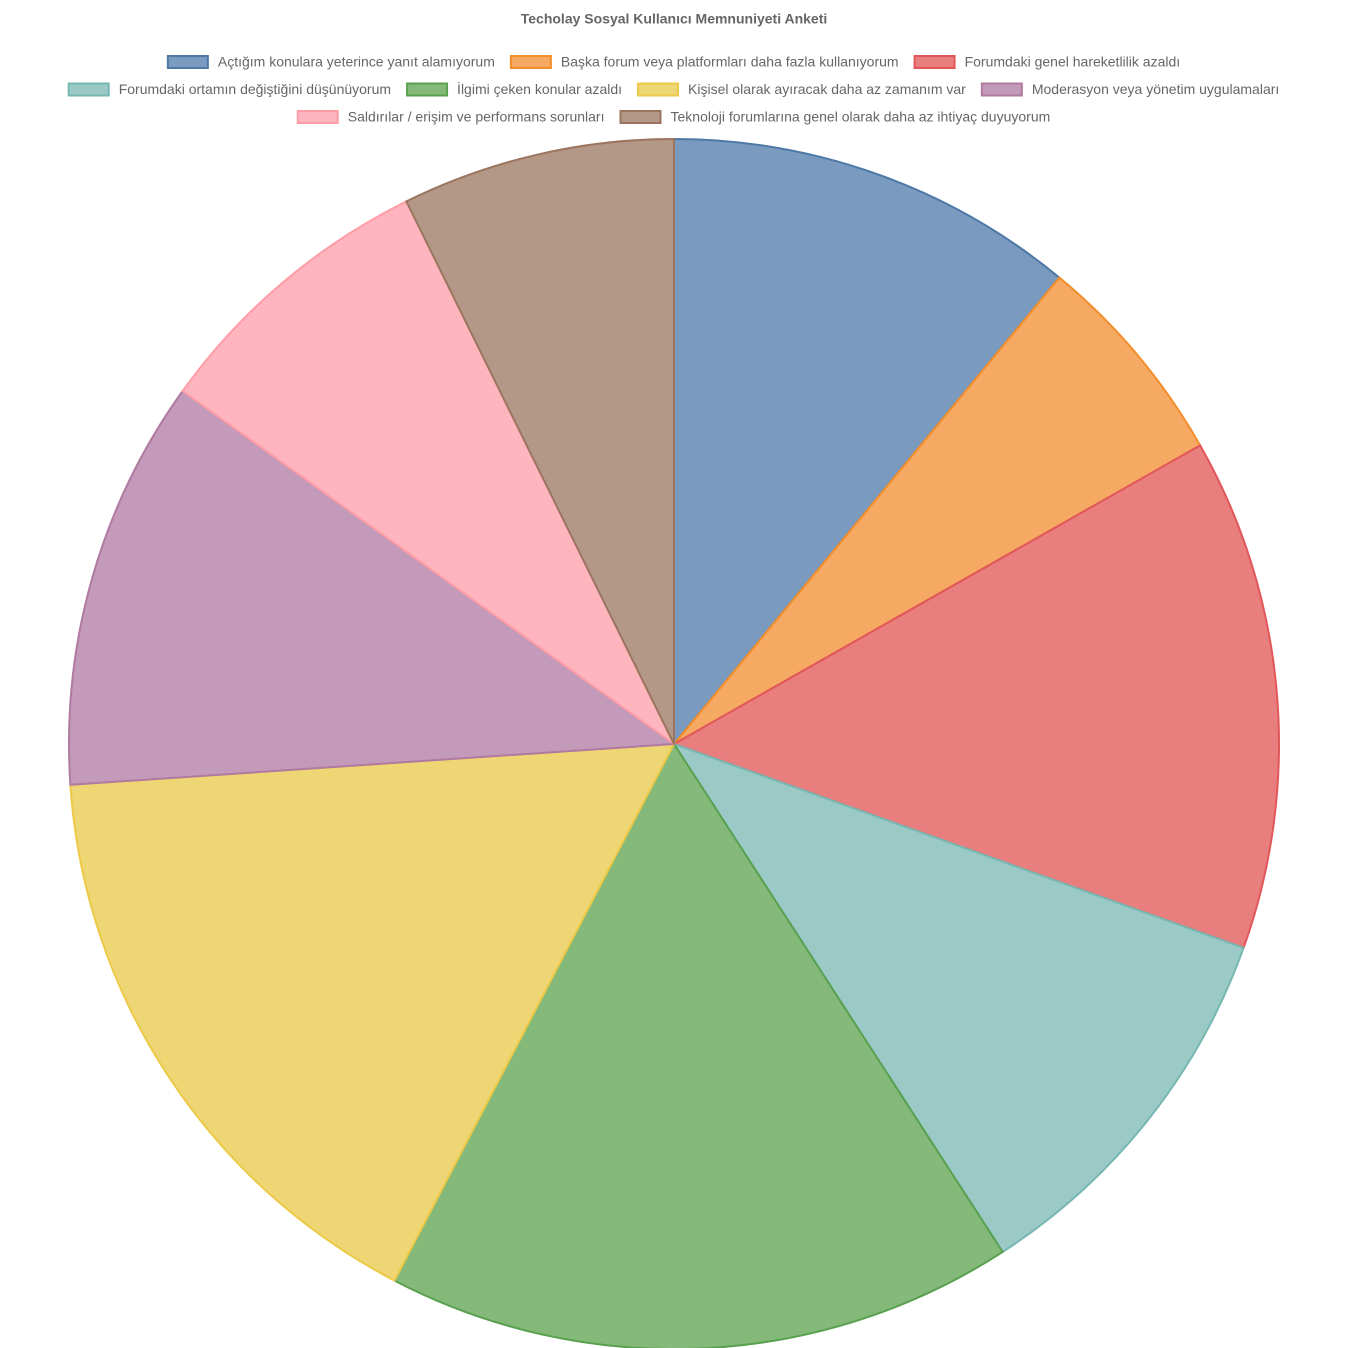 This screenshot has width=1348, height=1348. I want to click on legend-label: Forumdaki genel hareketlilik azaldı, so click(1073, 62).